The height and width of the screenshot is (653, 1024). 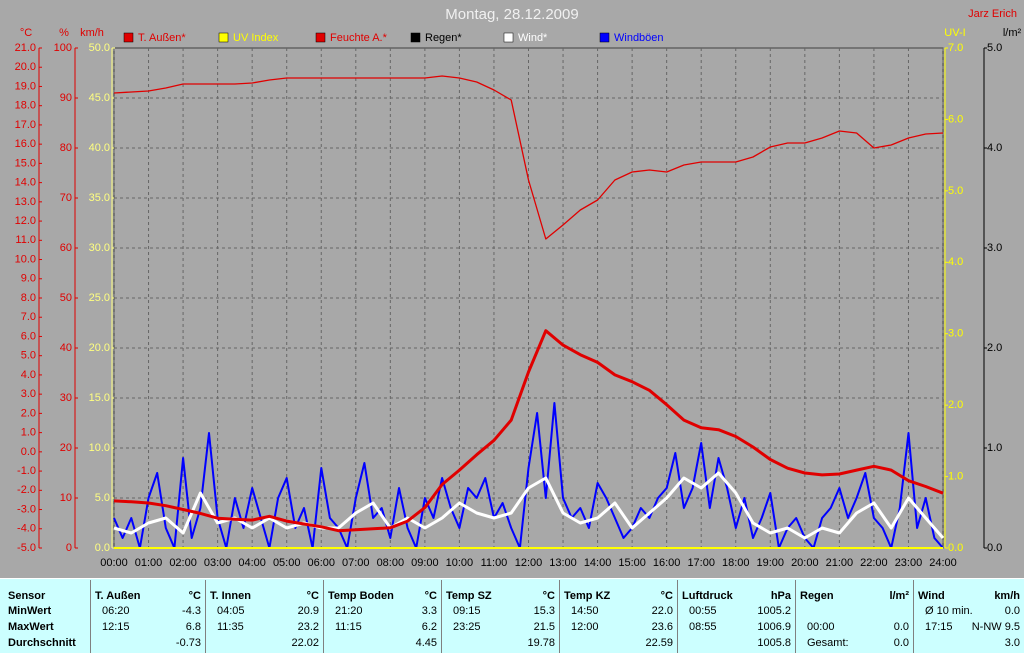 I want to click on x-tick-label: 18:00, so click(x=736, y=563).